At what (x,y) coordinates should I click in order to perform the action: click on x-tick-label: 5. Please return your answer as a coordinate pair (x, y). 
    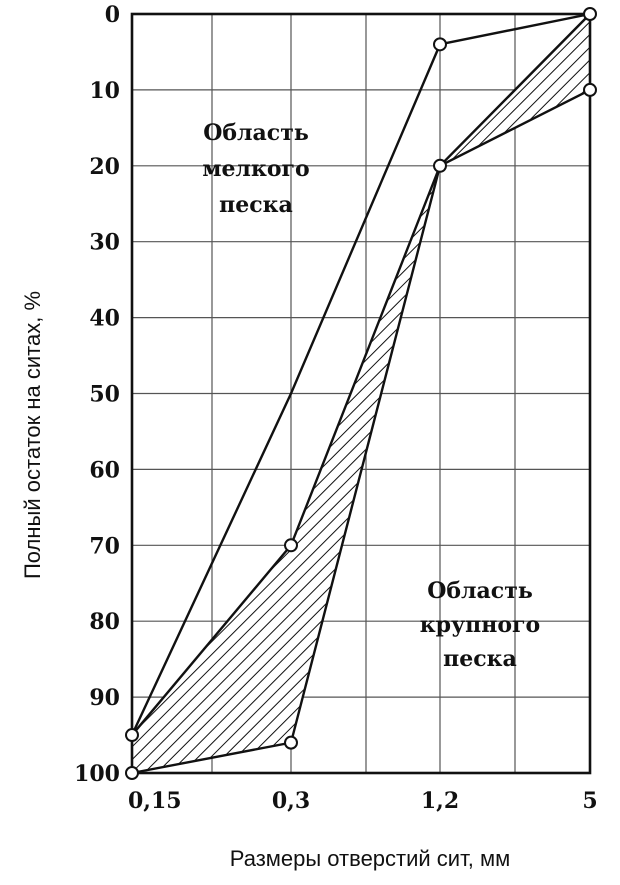
    Looking at the image, I should click on (589, 801).